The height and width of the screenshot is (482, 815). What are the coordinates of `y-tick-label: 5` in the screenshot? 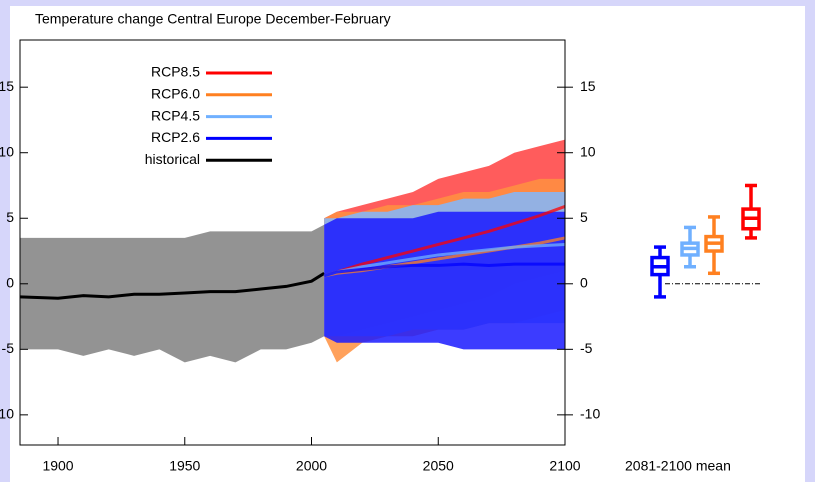 It's located at (10, 217).